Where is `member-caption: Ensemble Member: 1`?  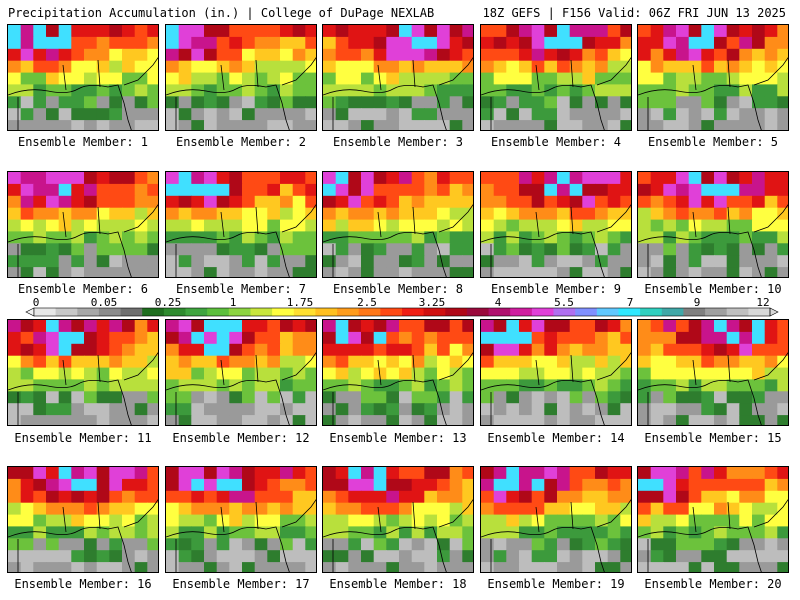
member-caption: Ensemble Member: 1 is located at coordinates (83, 142).